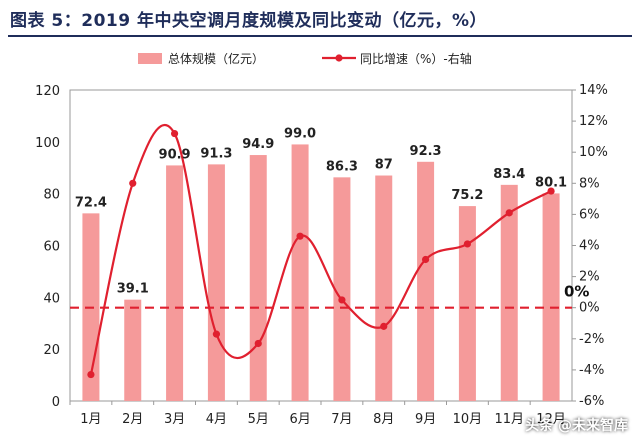 This screenshot has width=640, height=443. What do you see at coordinates (51, 350) in the screenshot?
I see `y-left-tick-label: 20` at bounding box center [51, 350].